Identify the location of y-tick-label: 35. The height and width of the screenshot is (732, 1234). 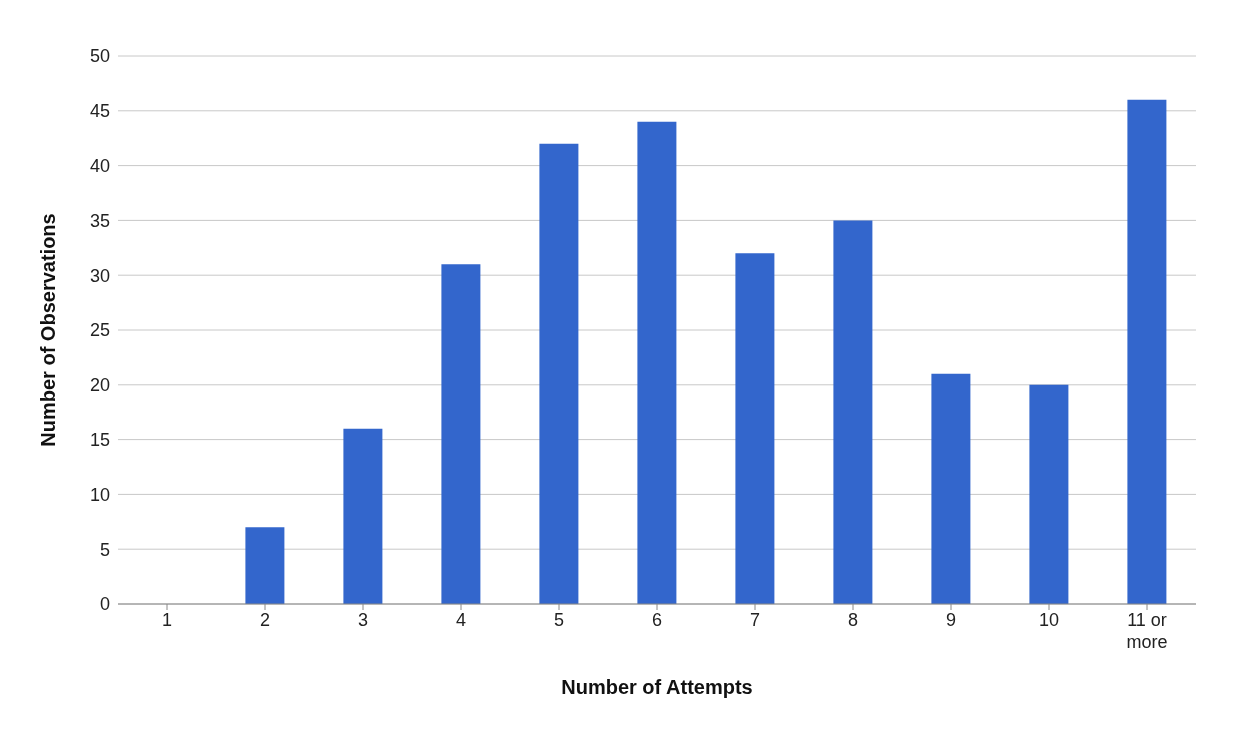
(99, 220).